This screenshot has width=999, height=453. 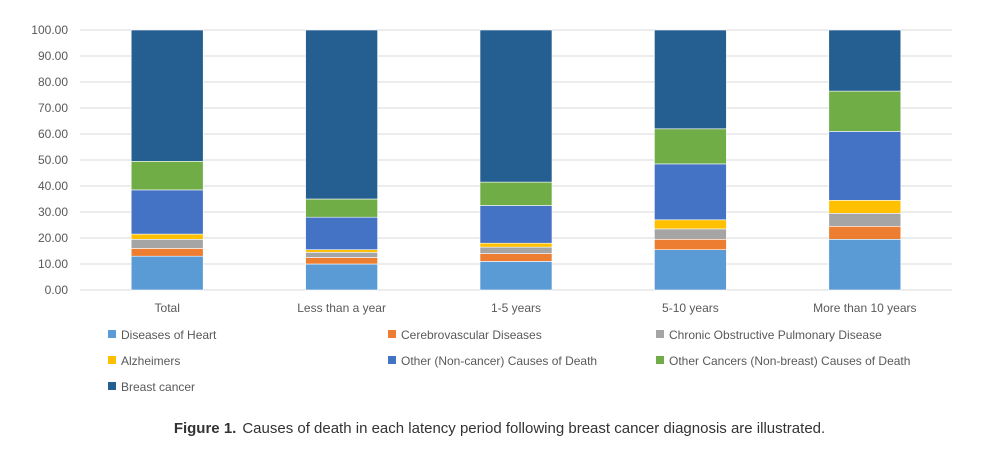 I want to click on x-tick-label: 1-5 years, so click(x=516, y=308).